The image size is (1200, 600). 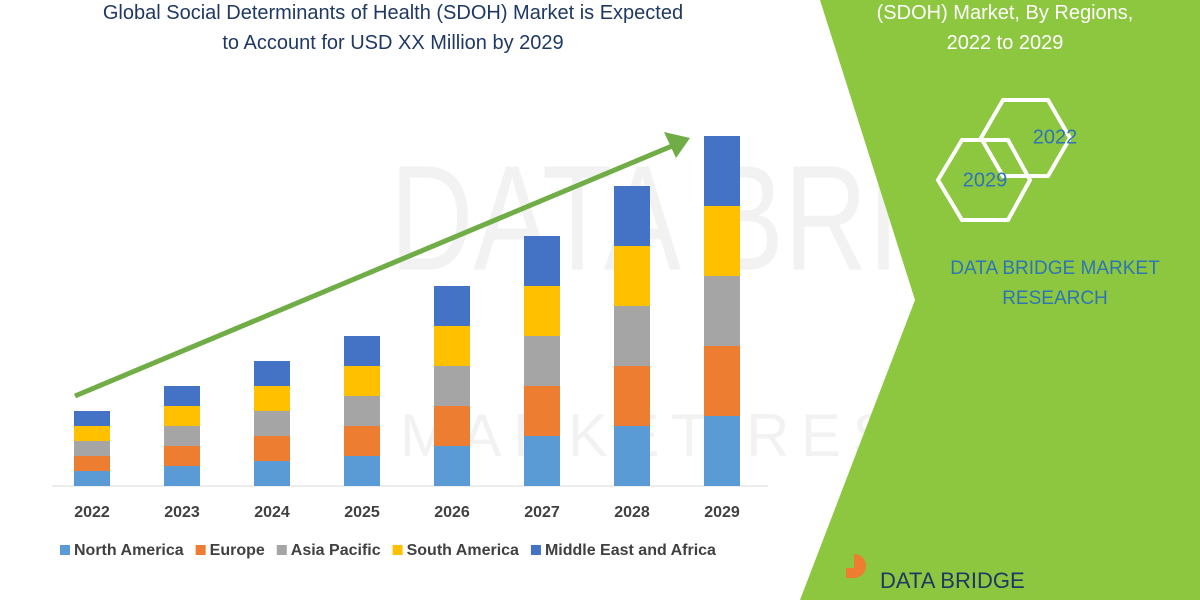 I want to click on x-tick-label: 2027, so click(x=542, y=512).